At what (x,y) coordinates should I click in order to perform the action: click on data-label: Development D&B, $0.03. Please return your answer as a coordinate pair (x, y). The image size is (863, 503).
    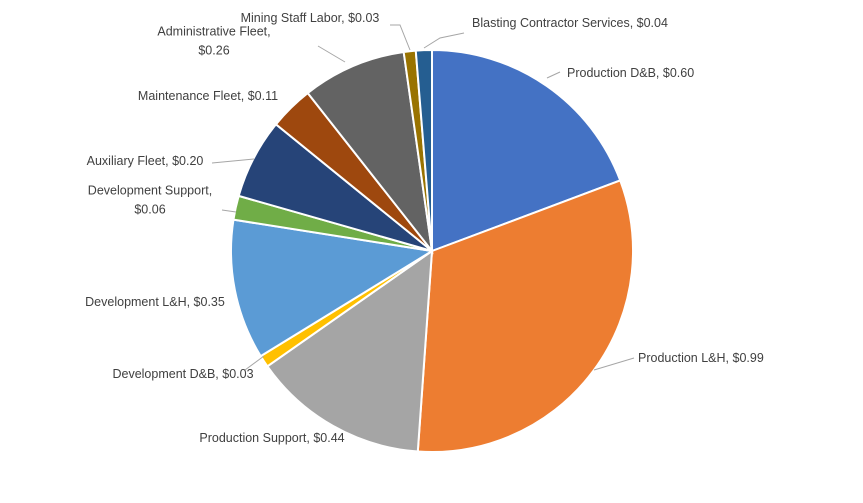
    Looking at the image, I should click on (182, 374).